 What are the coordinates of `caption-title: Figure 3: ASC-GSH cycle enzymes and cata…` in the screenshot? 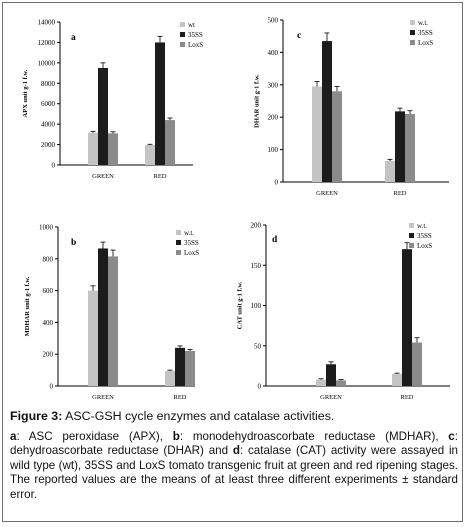 It's located at (234, 416).